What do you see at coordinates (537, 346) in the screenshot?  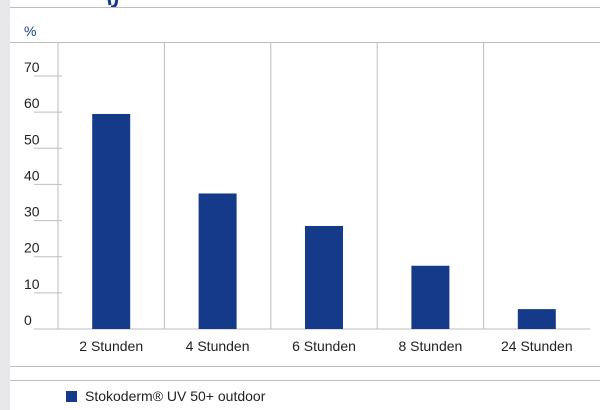 I see `x-tick-label-4: 24 Stunden` at bounding box center [537, 346].